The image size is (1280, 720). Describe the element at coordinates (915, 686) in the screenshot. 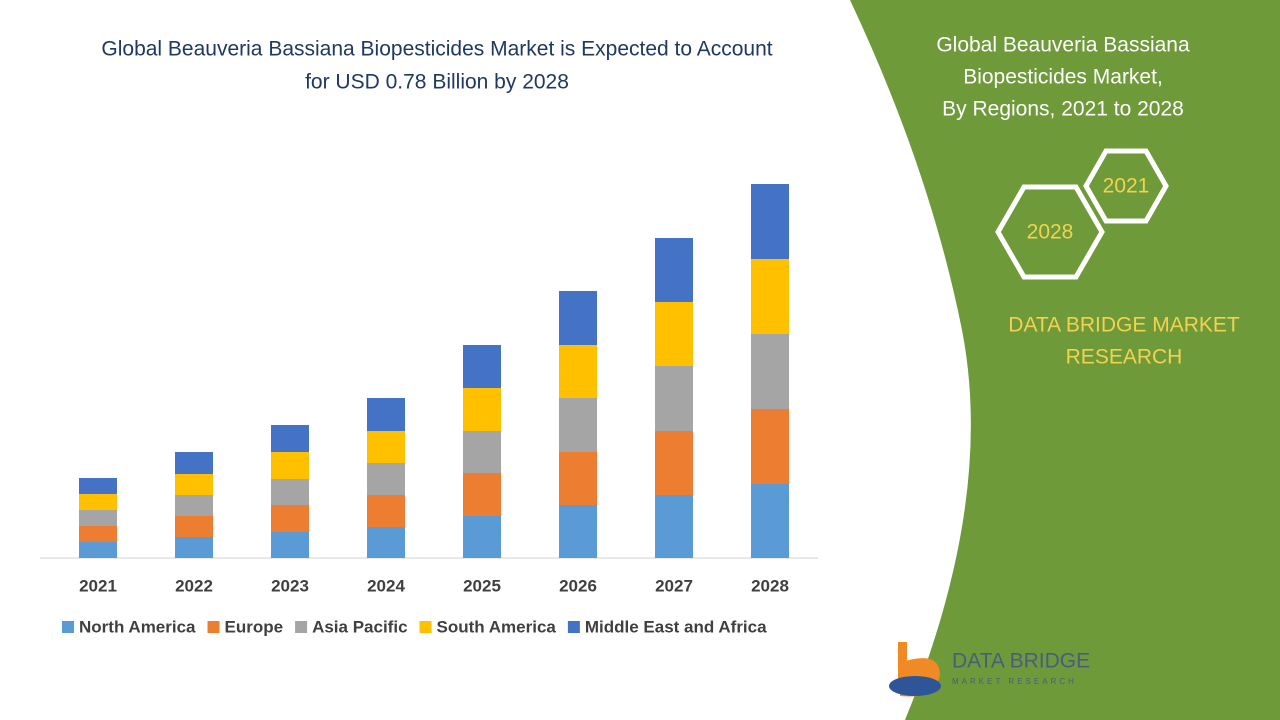

I see `logo-icon` at that location.